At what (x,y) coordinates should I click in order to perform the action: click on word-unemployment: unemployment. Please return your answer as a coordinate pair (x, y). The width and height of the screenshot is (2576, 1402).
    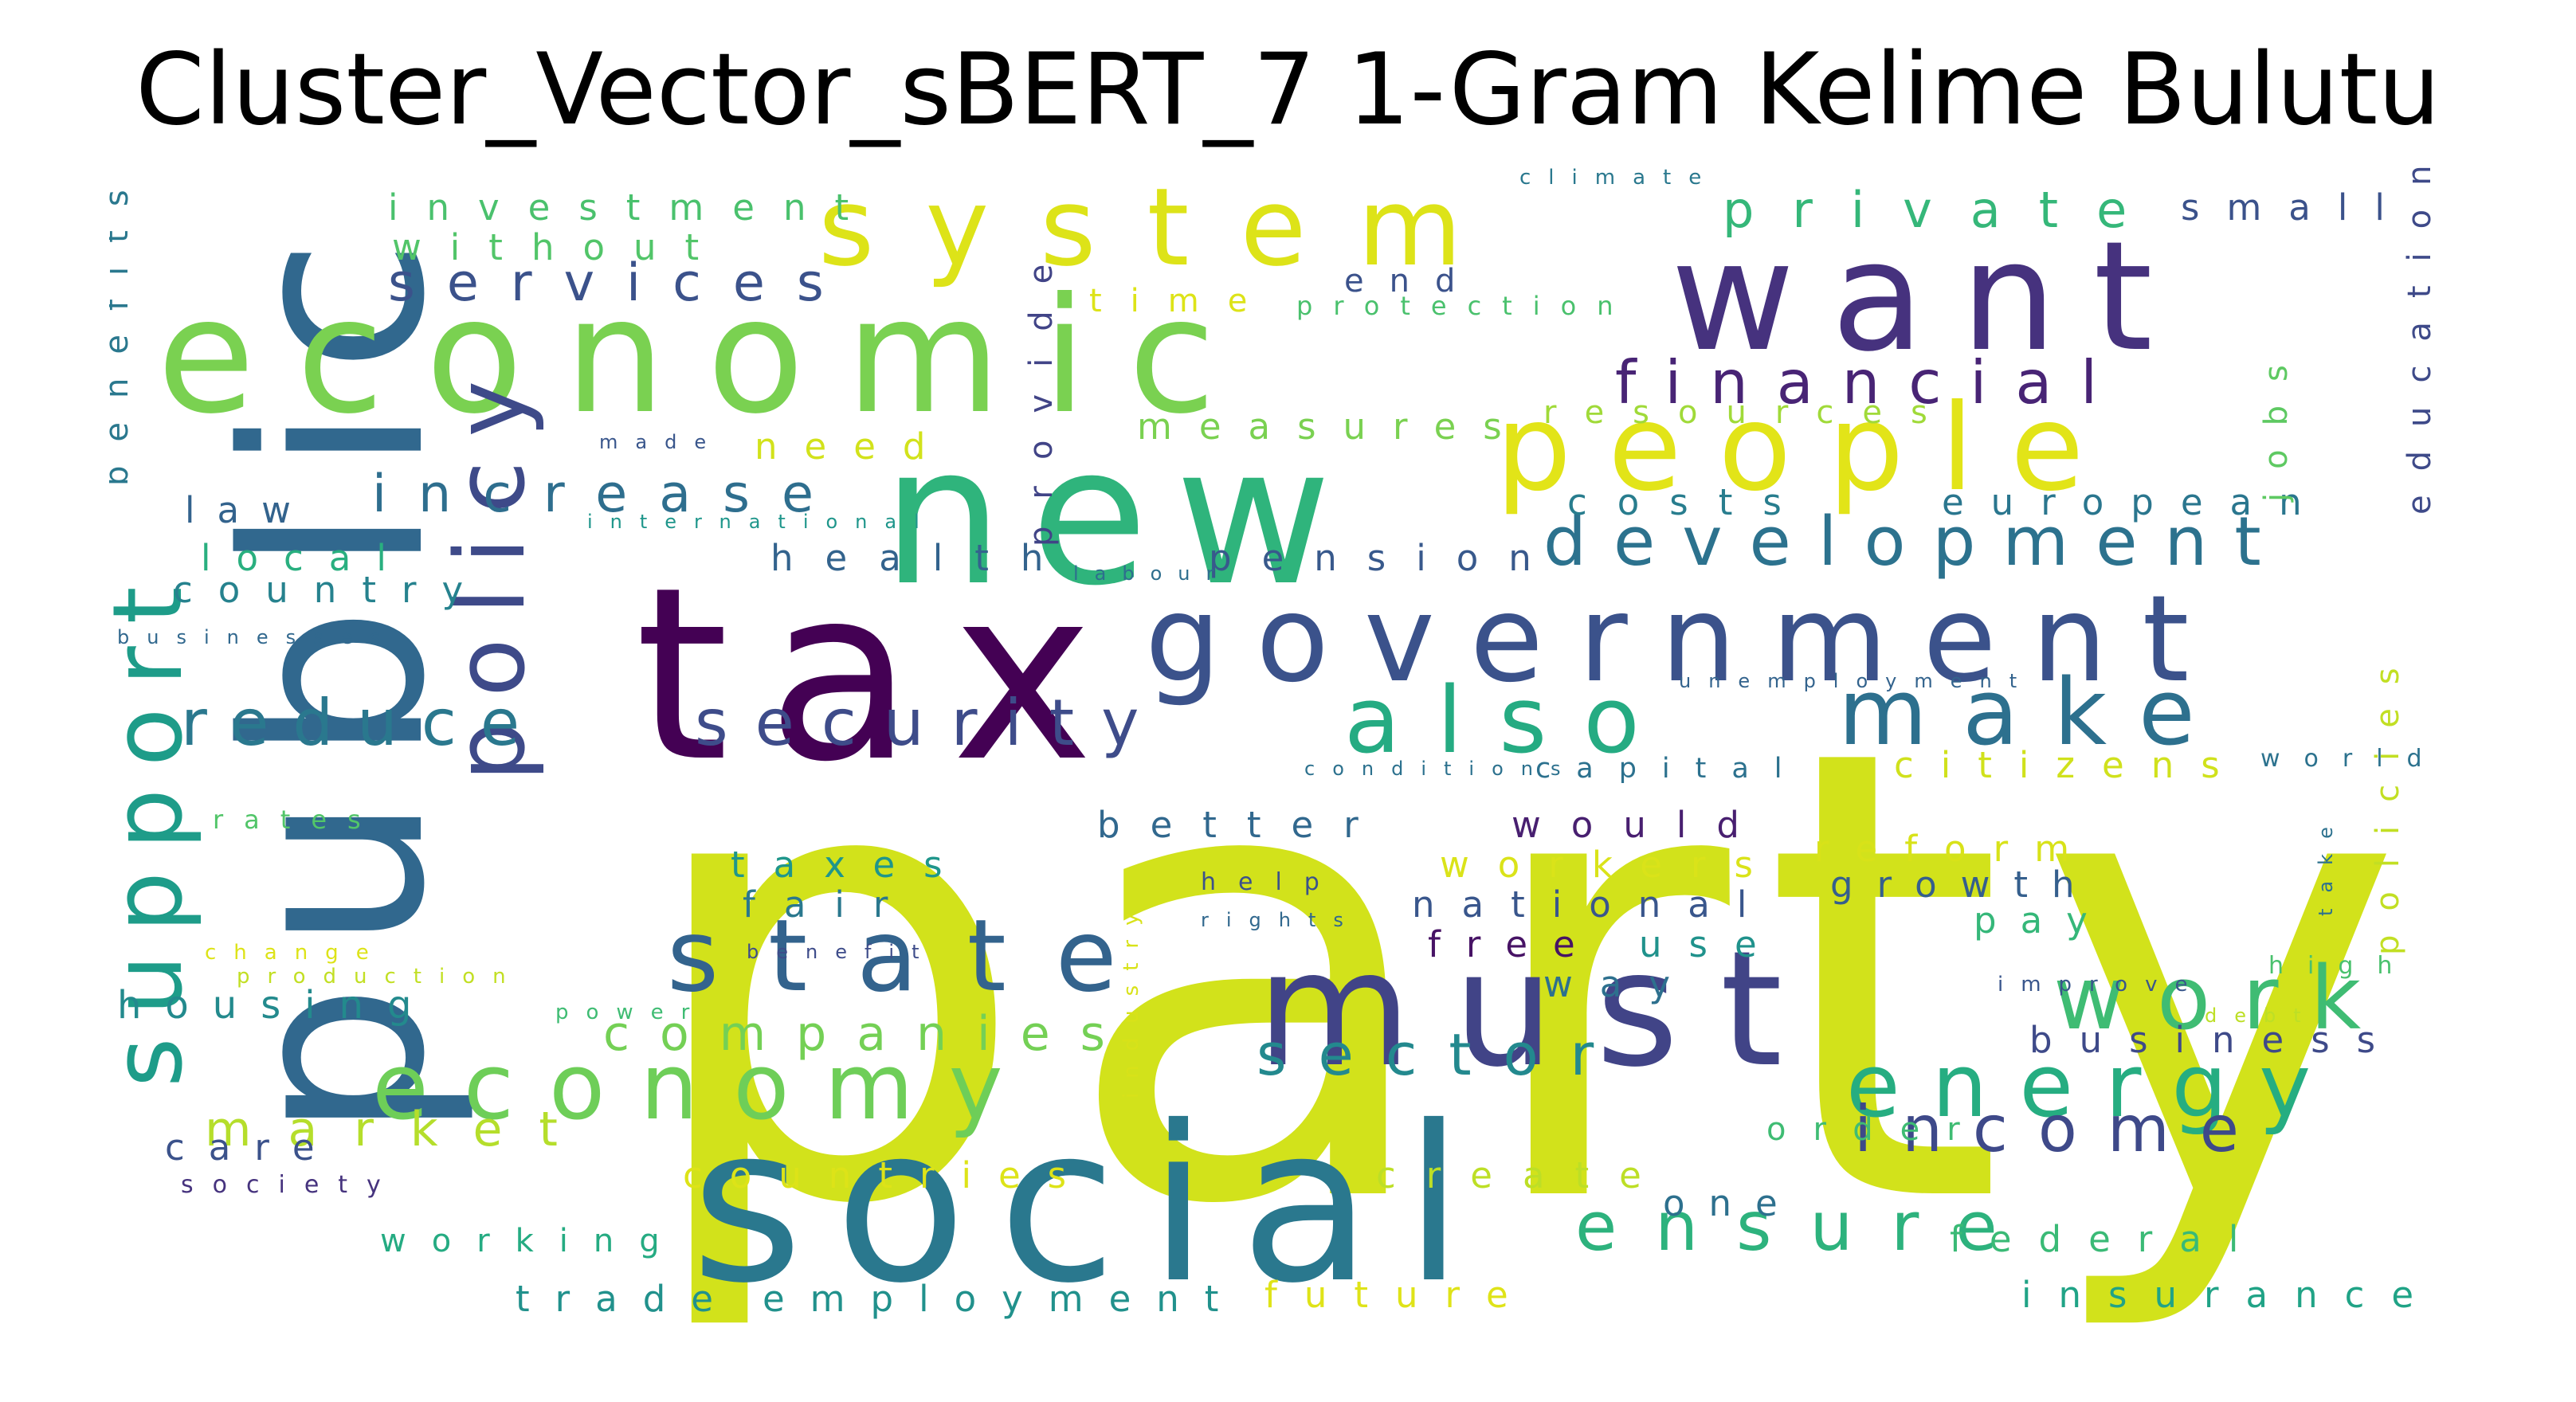
    Looking at the image, I should click on (1857, 681).